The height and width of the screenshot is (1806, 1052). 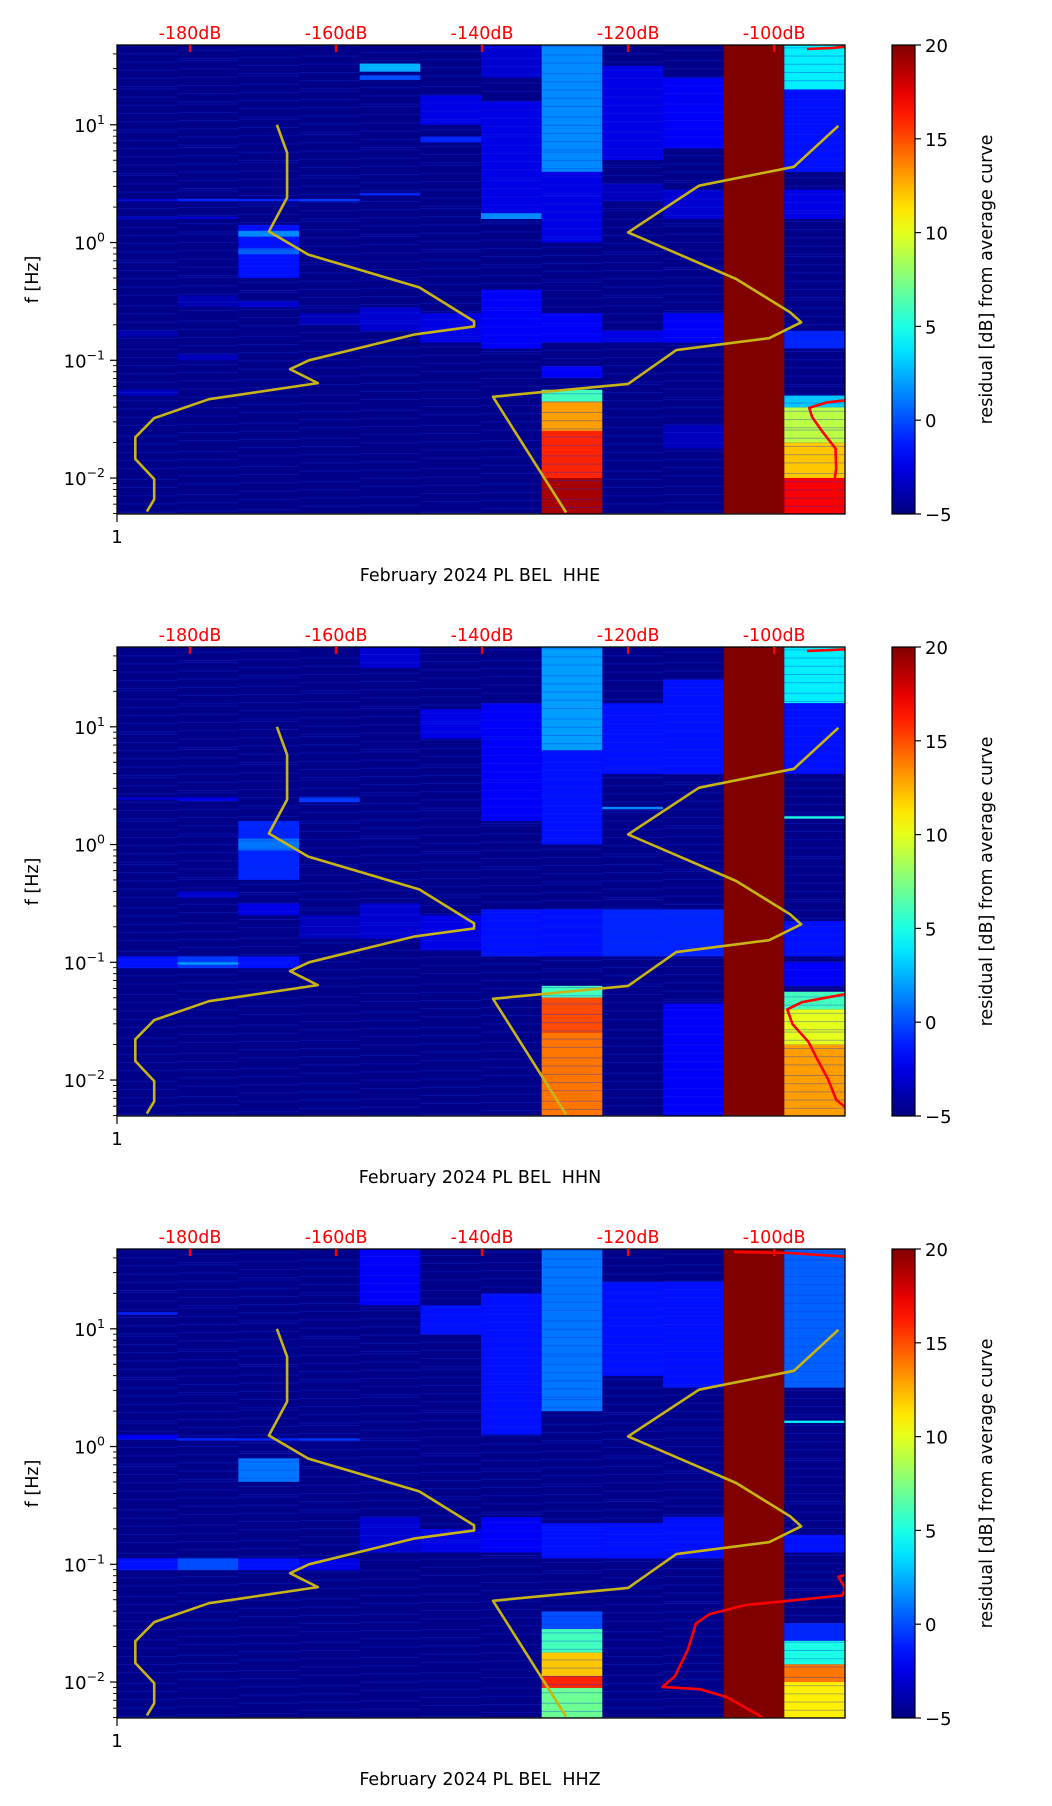 I want to click on panel-title: February 2024 PL BEL HHZ, so click(x=479, y=1780).